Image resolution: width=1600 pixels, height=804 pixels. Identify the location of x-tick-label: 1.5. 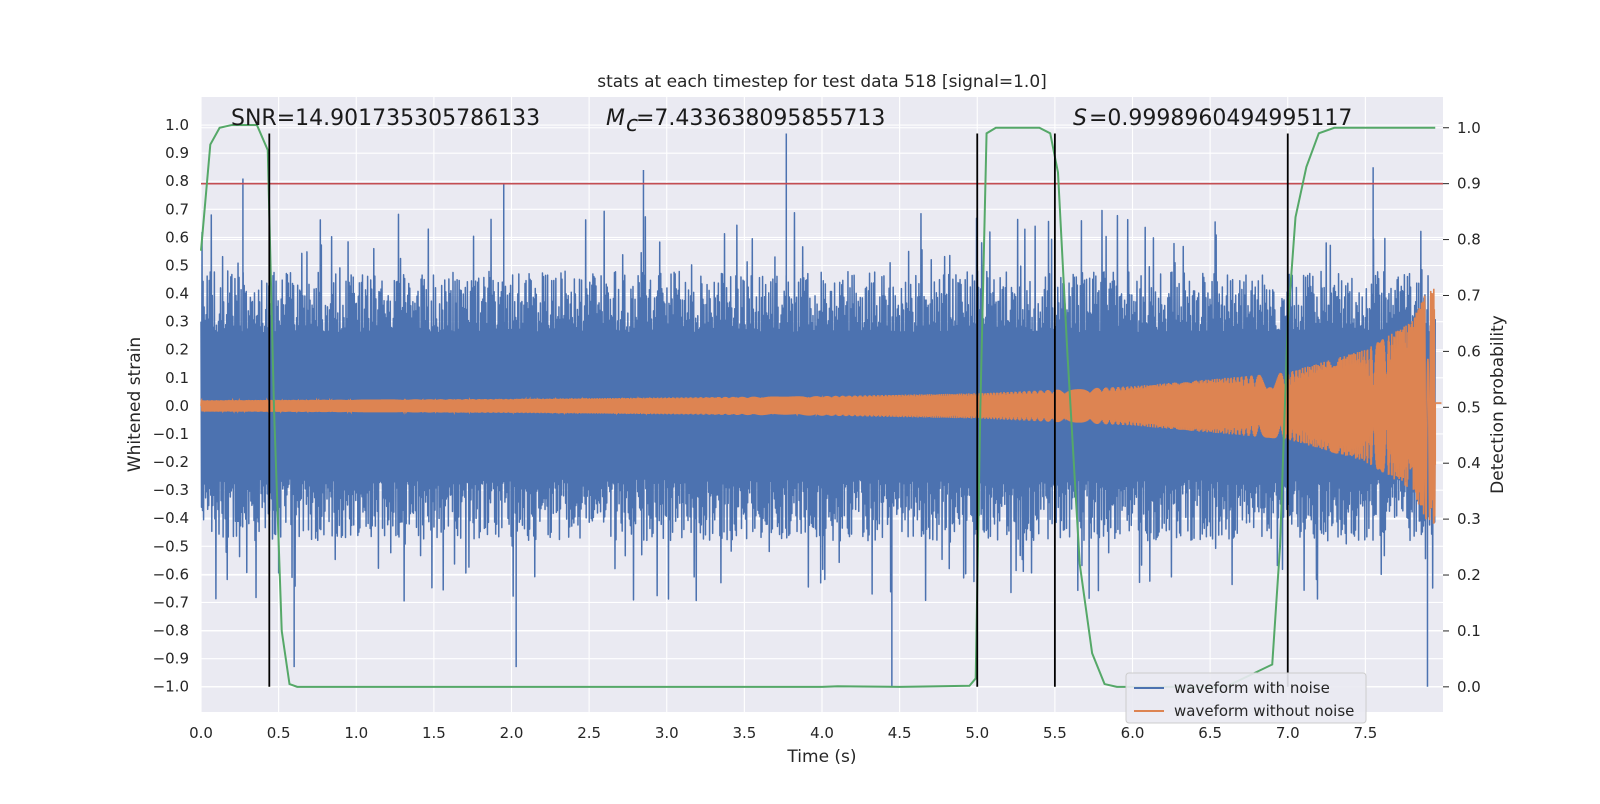
(434, 733).